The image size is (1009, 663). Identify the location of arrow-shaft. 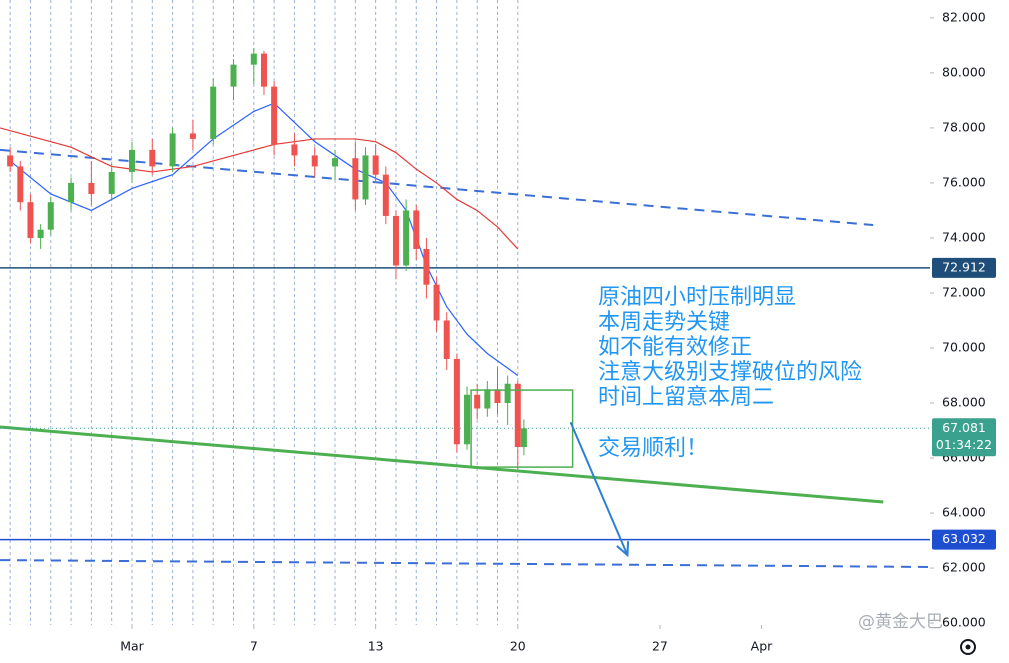
(599, 488).